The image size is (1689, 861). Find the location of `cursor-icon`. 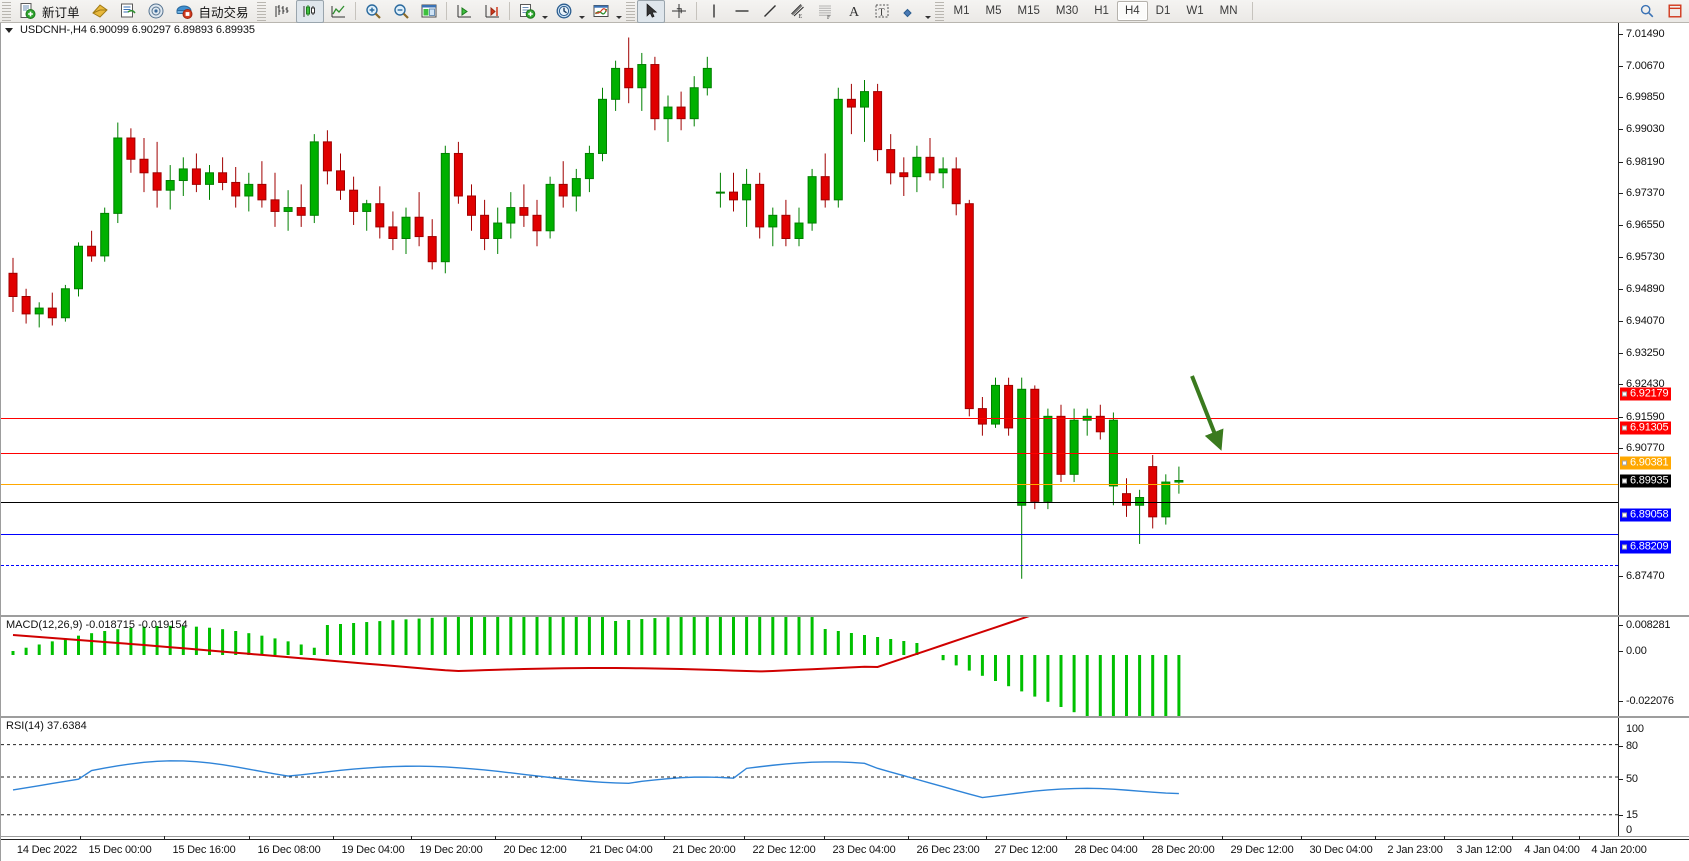

cursor-icon is located at coordinates (650, 11).